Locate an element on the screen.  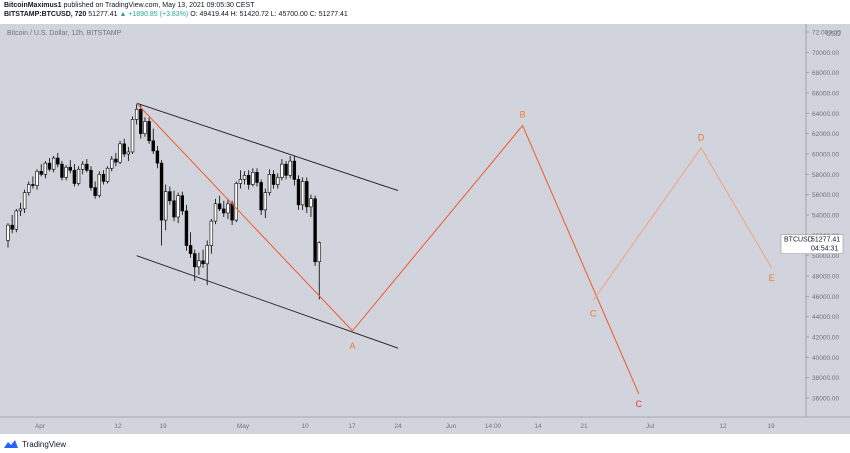
x-tick-label: 10 is located at coordinates (305, 426).